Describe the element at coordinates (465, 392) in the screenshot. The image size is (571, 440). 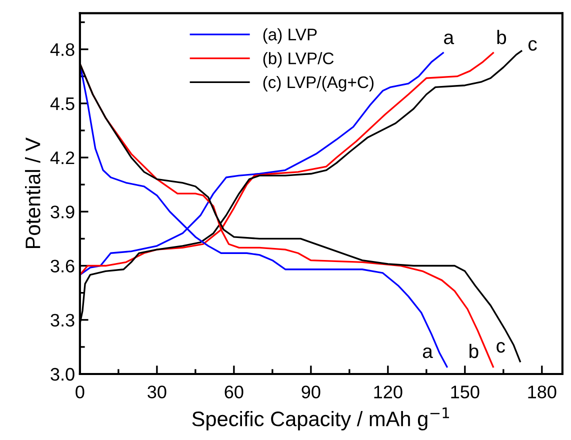
I see `x-tick-label: 150` at that location.